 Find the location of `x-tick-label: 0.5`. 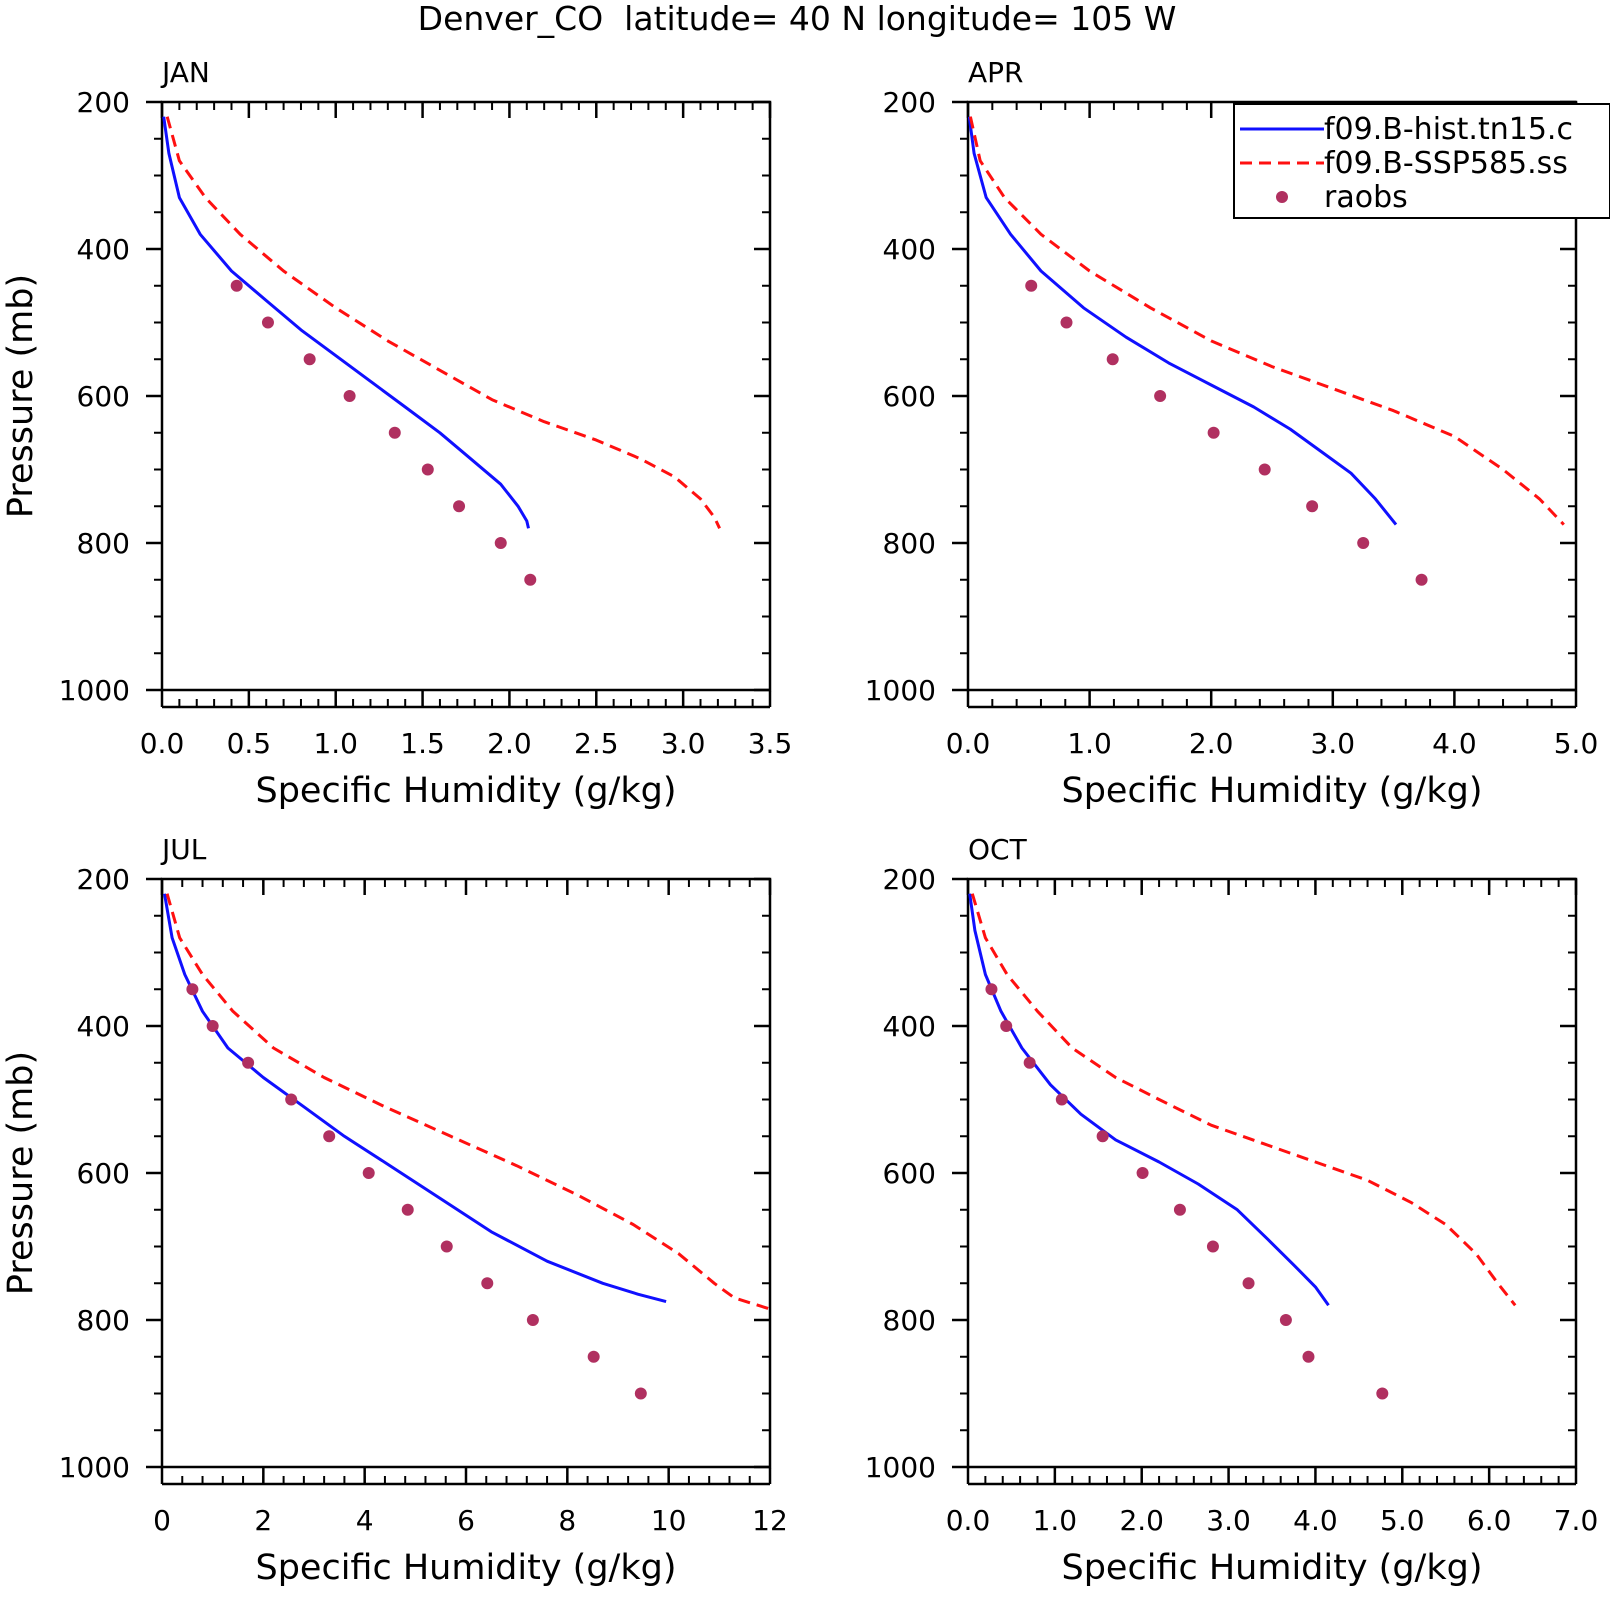

x-tick-label: 0.5 is located at coordinates (249, 743).